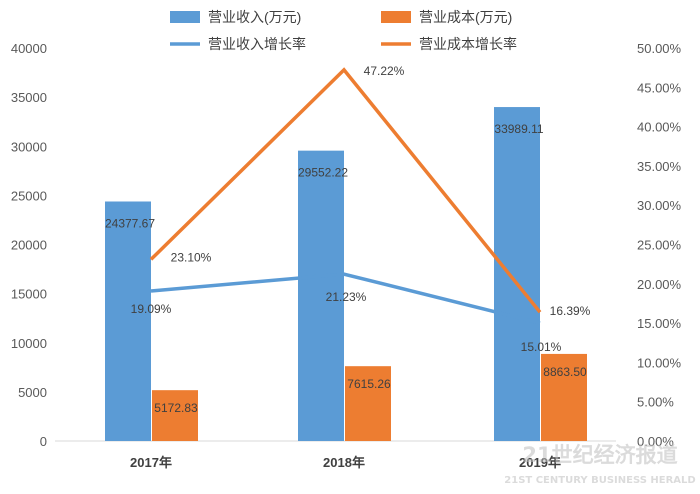 The height and width of the screenshot is (494, 700). Describe the element at coordinates (151, 462) in the screenshot. I see `category-label: 2017年` at that location.